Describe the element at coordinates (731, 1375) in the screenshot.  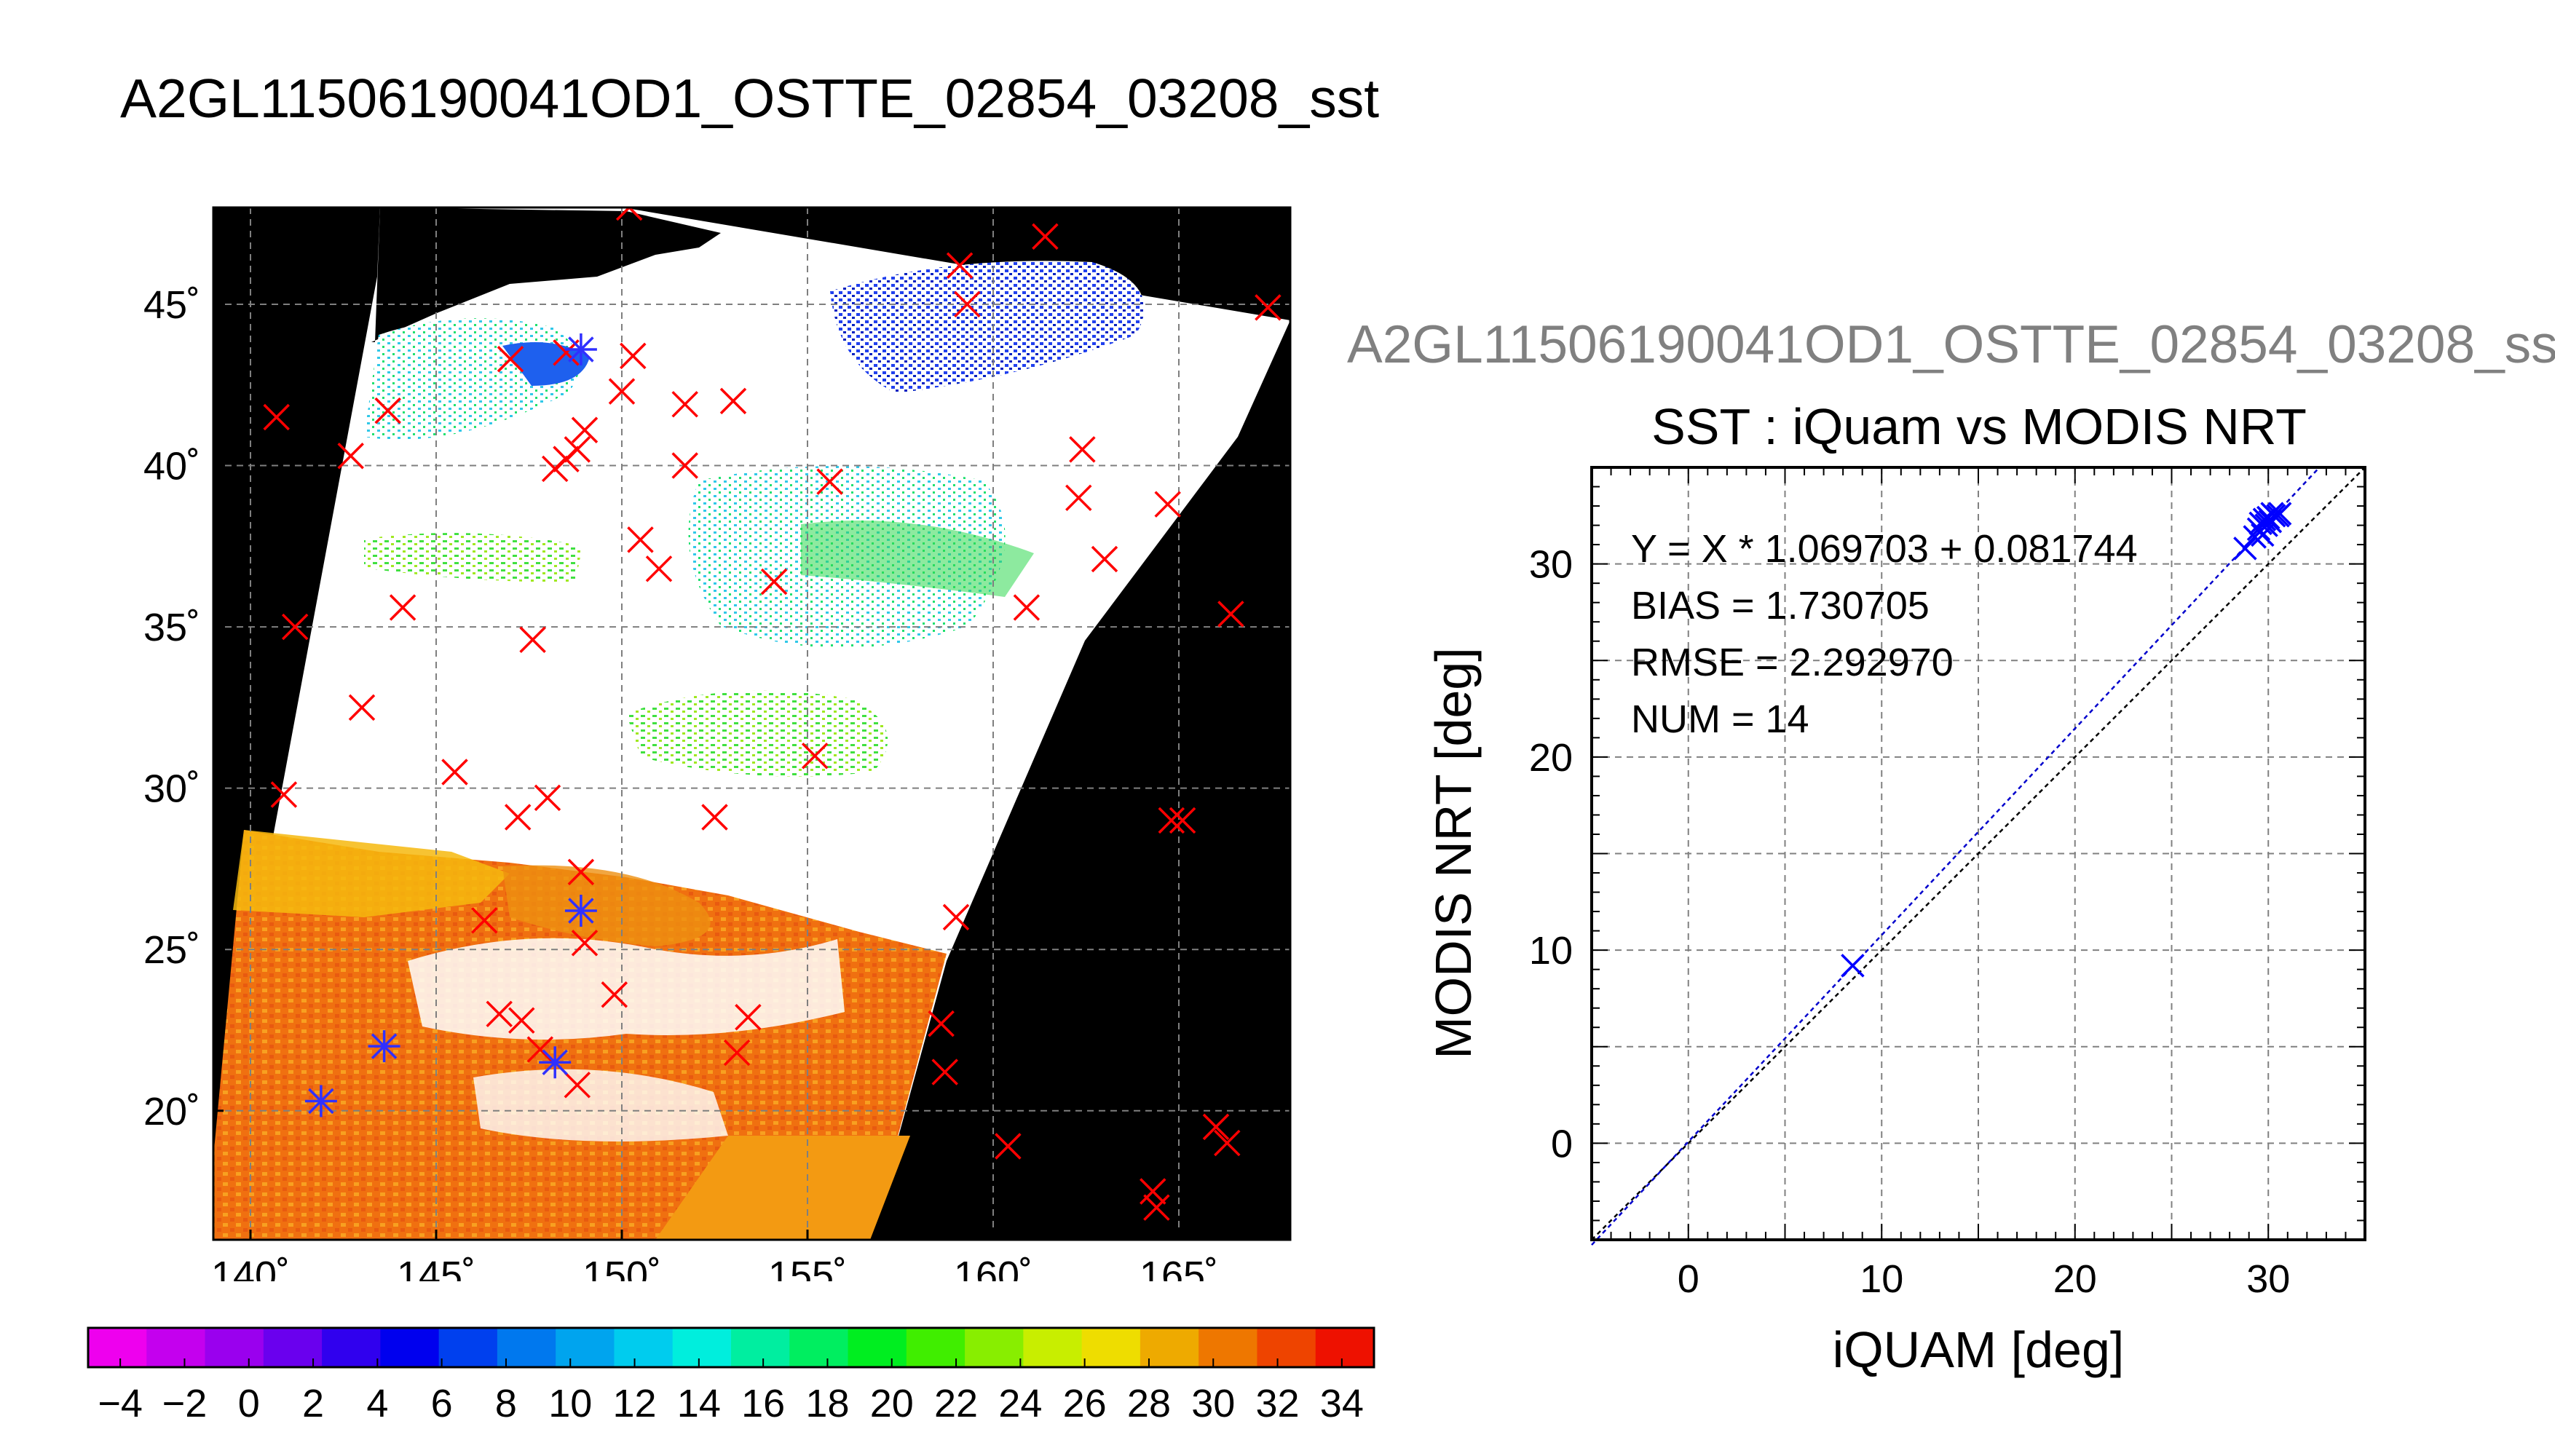
I see `colorbar: −4 −2 0 2 4 6 8 10 12 14 16 18 20 22 24 26 28 30 32 34` at that location.